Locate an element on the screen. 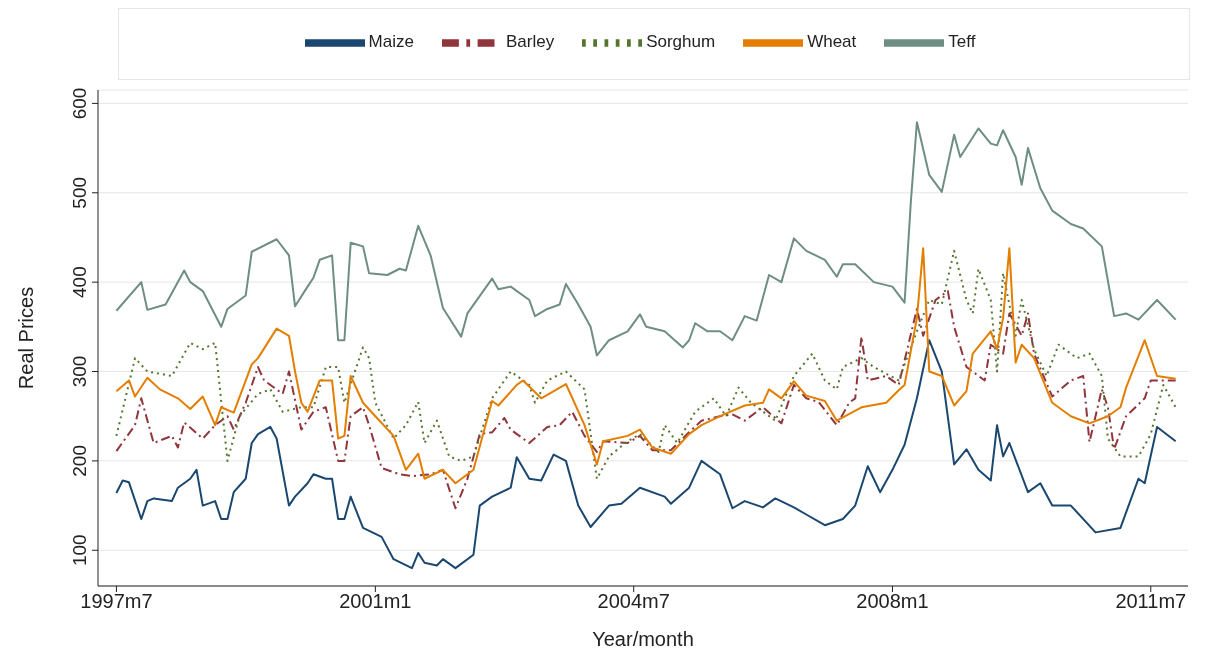 This screenshot has height=669, width=1216. y-tick-label: 600 is located at coordinates (79, 103).